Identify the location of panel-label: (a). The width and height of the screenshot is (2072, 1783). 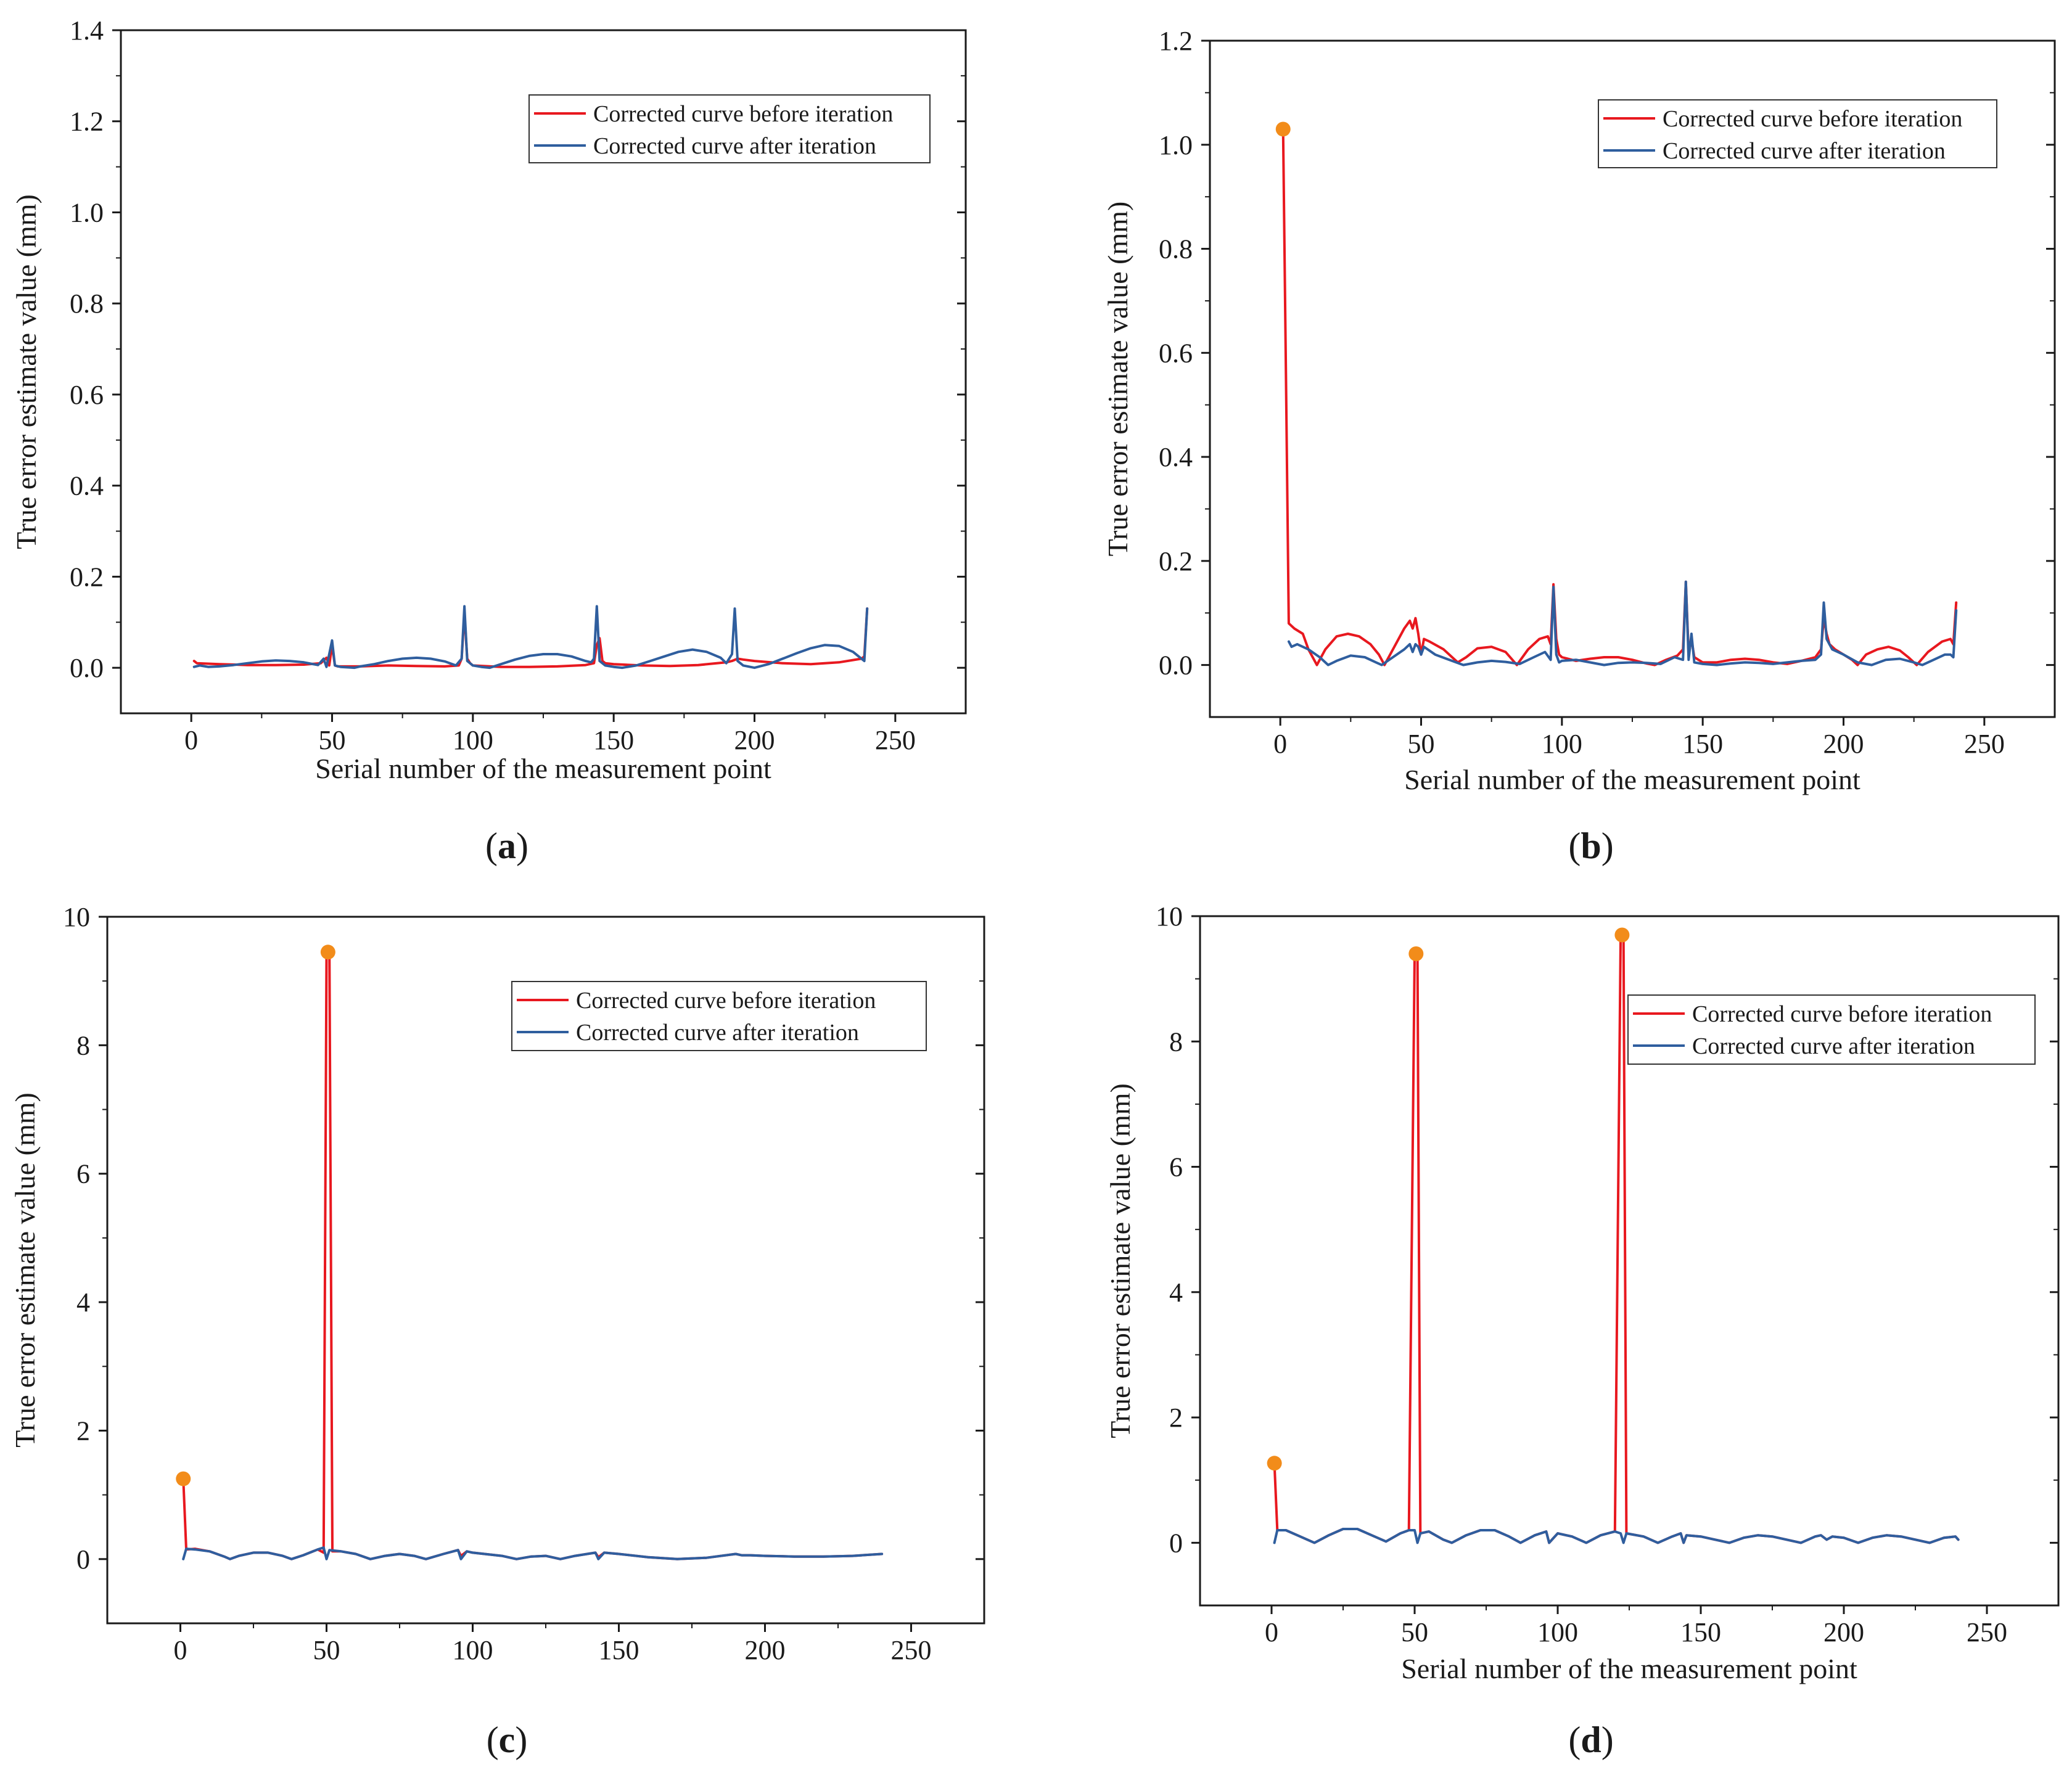
(506, 846).